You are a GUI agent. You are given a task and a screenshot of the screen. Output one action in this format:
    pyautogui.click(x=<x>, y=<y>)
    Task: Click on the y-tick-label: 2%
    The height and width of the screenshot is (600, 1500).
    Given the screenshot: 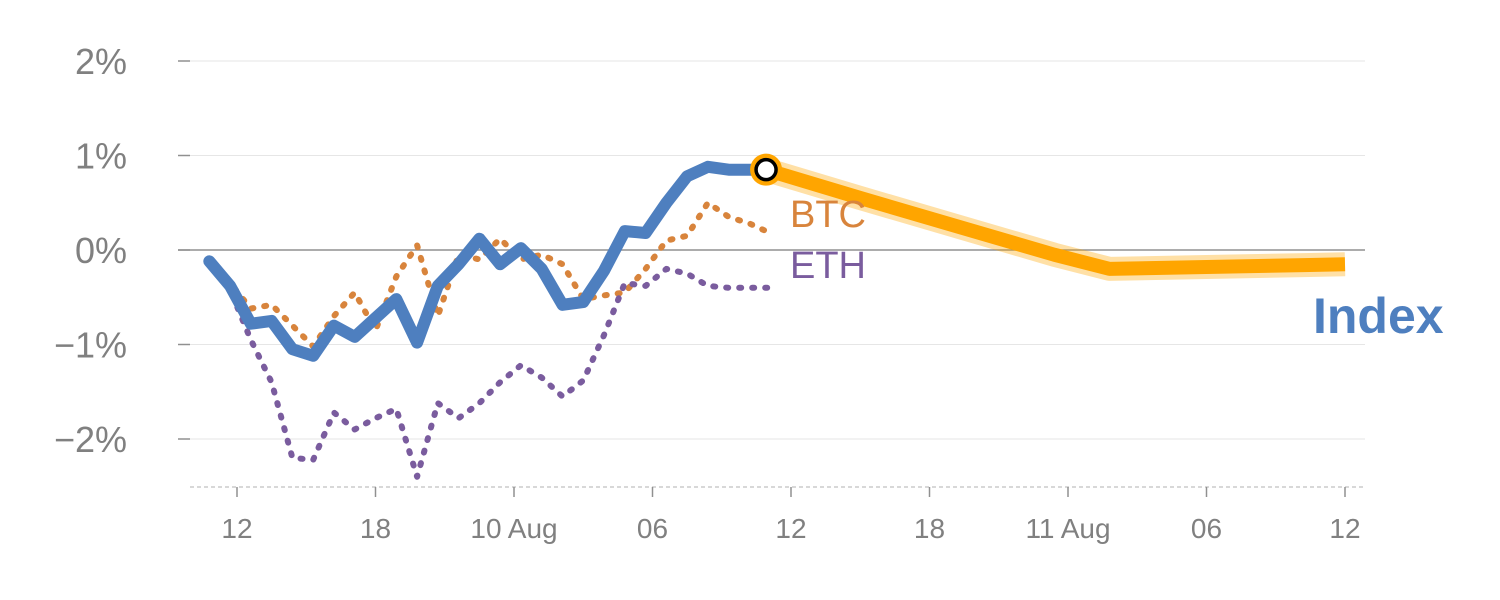 What is the action you would take?
    pyautogui.click(x=101, y=61)
    